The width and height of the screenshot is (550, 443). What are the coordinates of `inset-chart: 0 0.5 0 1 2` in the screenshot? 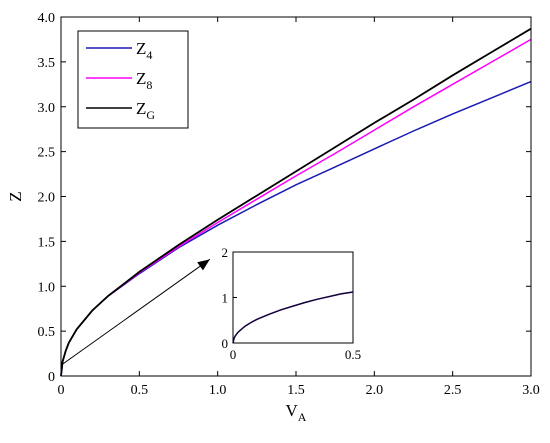 It's located at (292, 303).